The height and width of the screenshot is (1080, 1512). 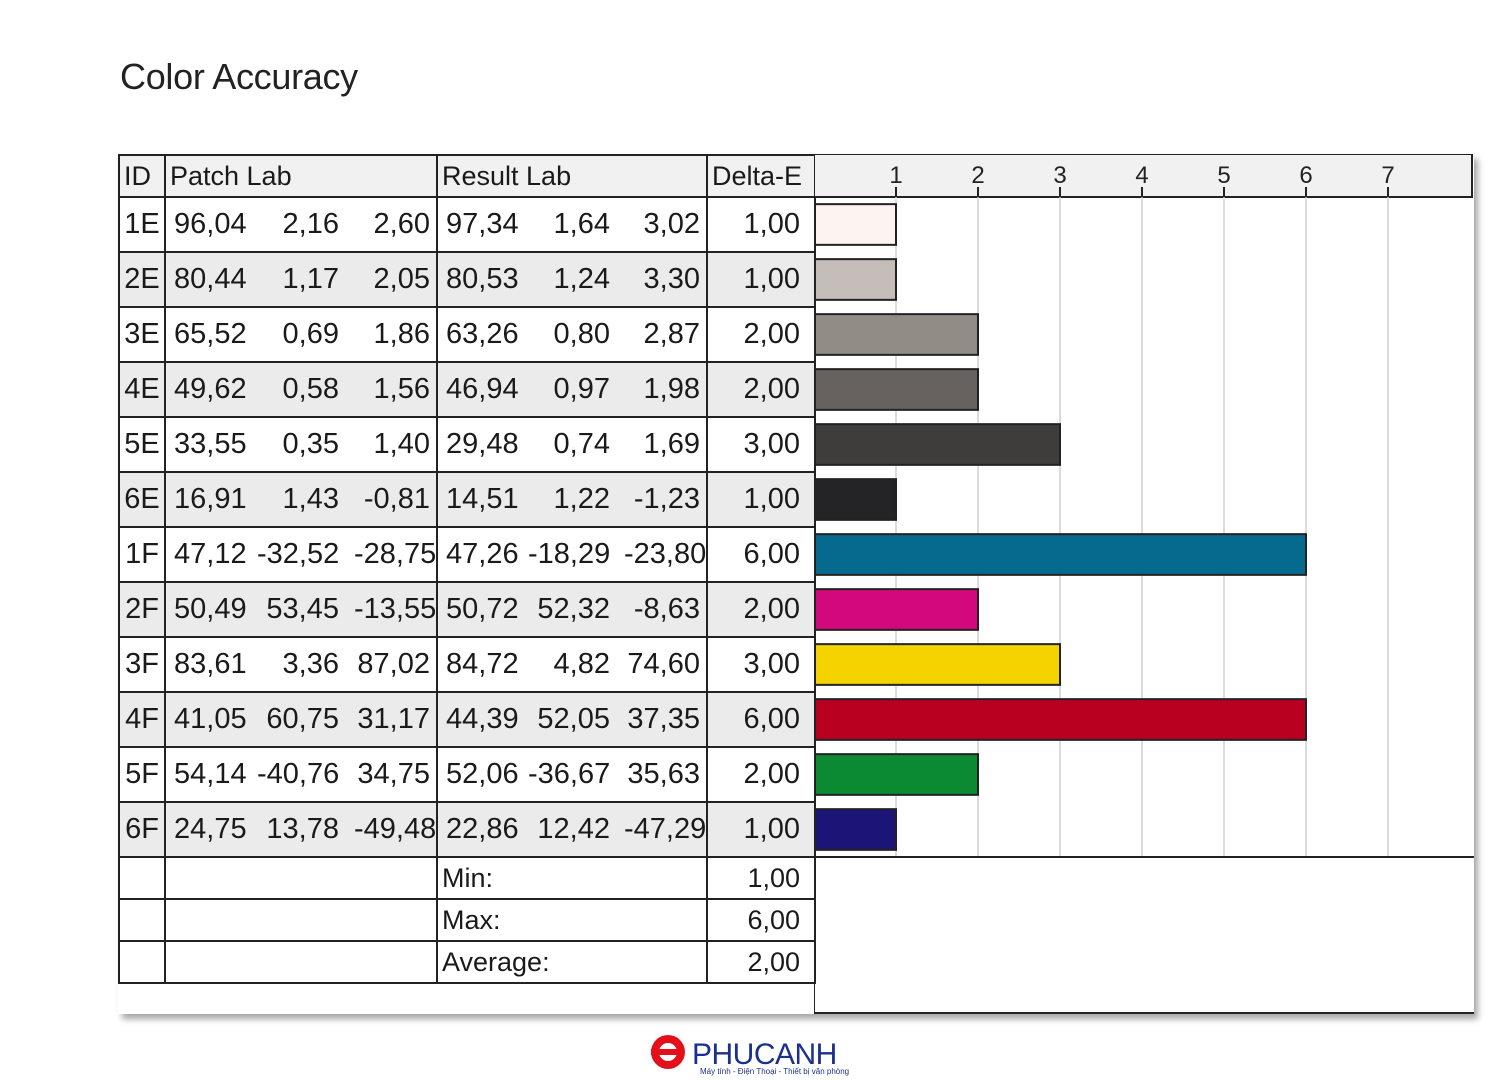 I want to click on result-lab-cell: 84,72 4,82 74,60, so click(x=572, y=664).